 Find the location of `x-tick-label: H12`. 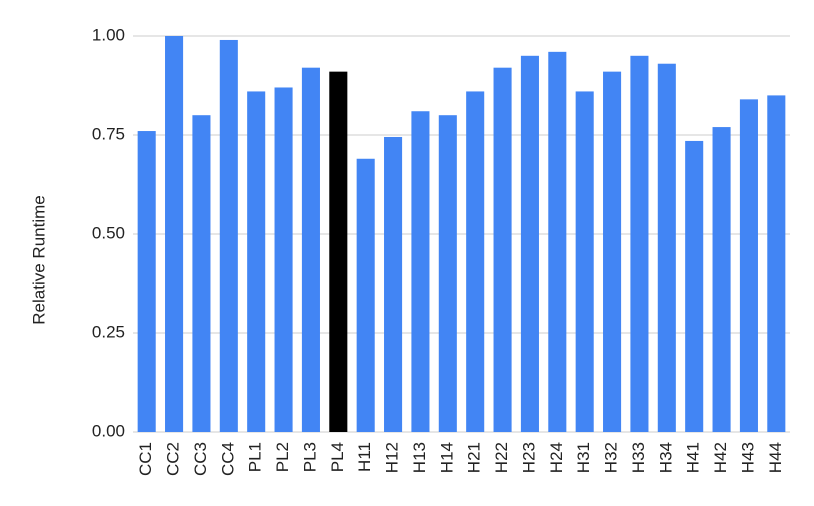

x-tick-label: H12 is located at coordinates (392, 457).